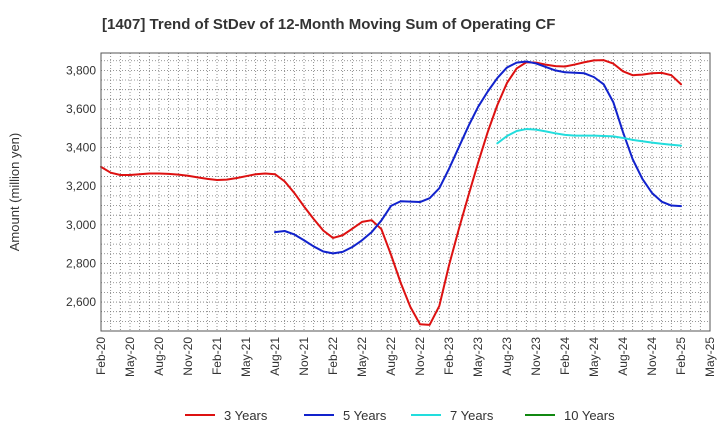  I want to click on y-tick-label: 2,800, so click(81, 263).